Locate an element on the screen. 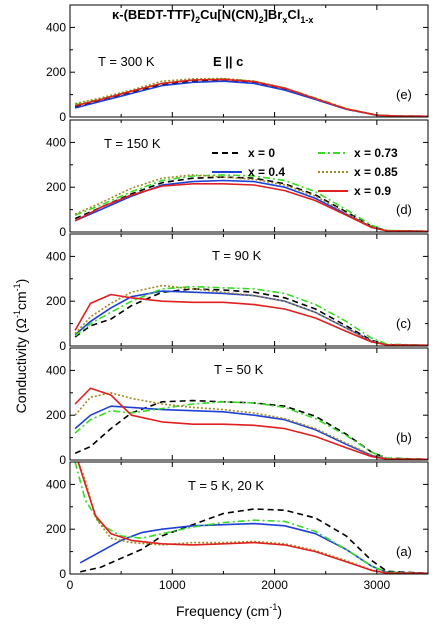 This screenshot has height=627, width=436. x-axis-title: Frequency (cm-1) is located at coordinates (229, 610).